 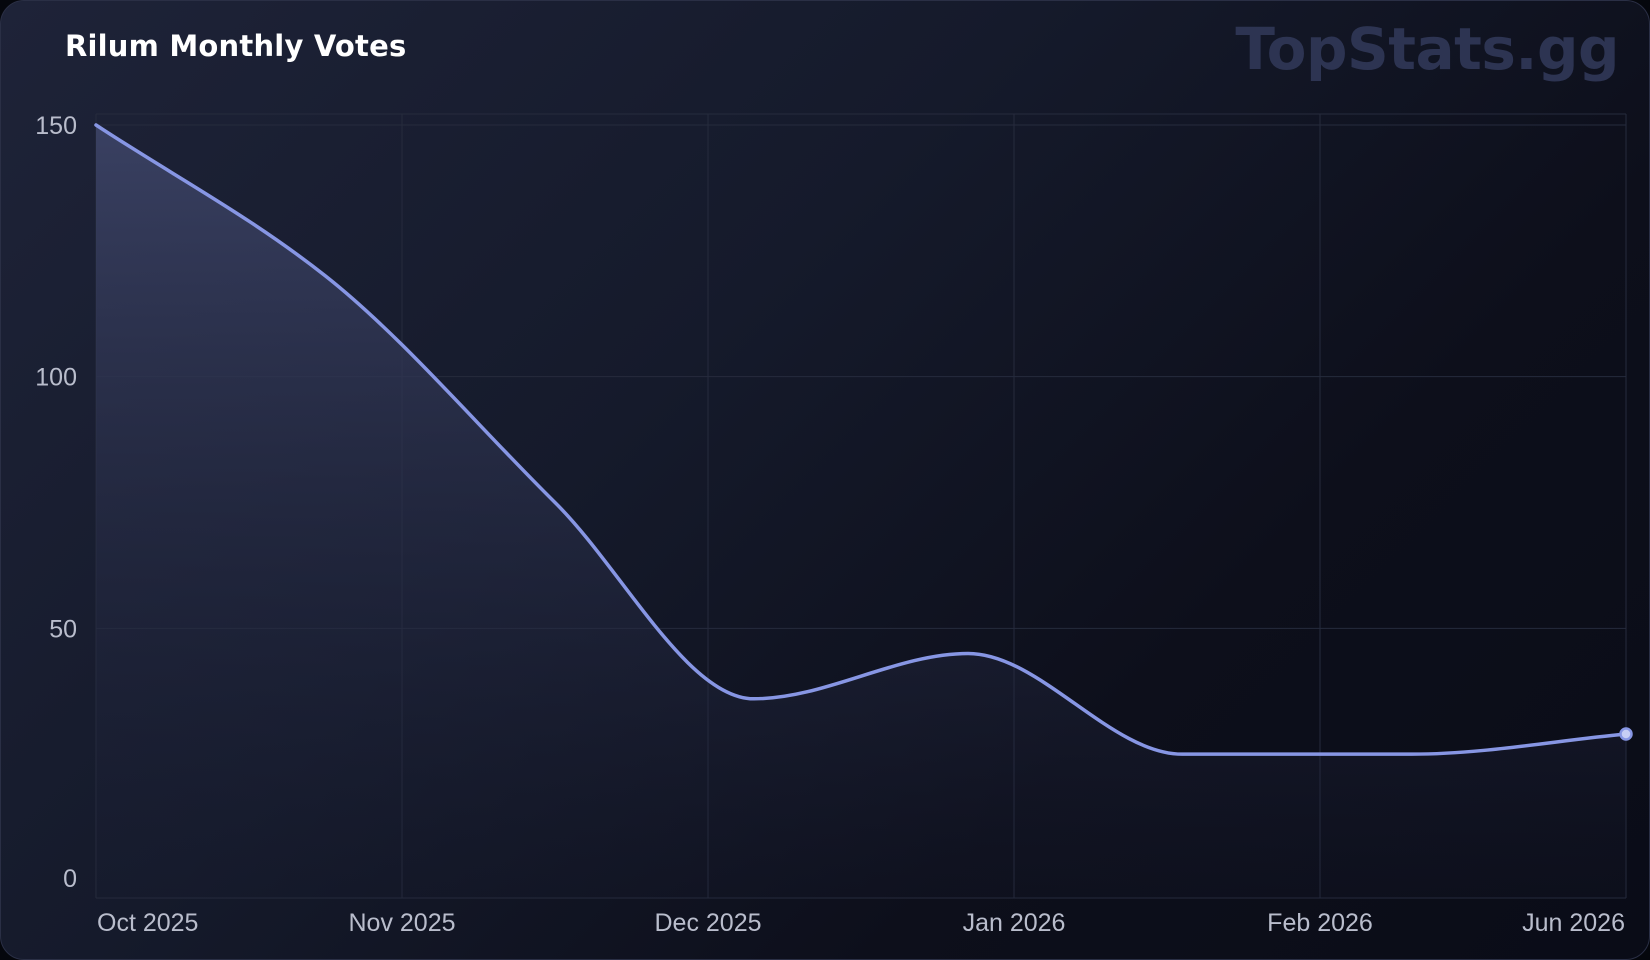 I want to click on x-tick-label: Nov 2025, so click(x=401, y=923).